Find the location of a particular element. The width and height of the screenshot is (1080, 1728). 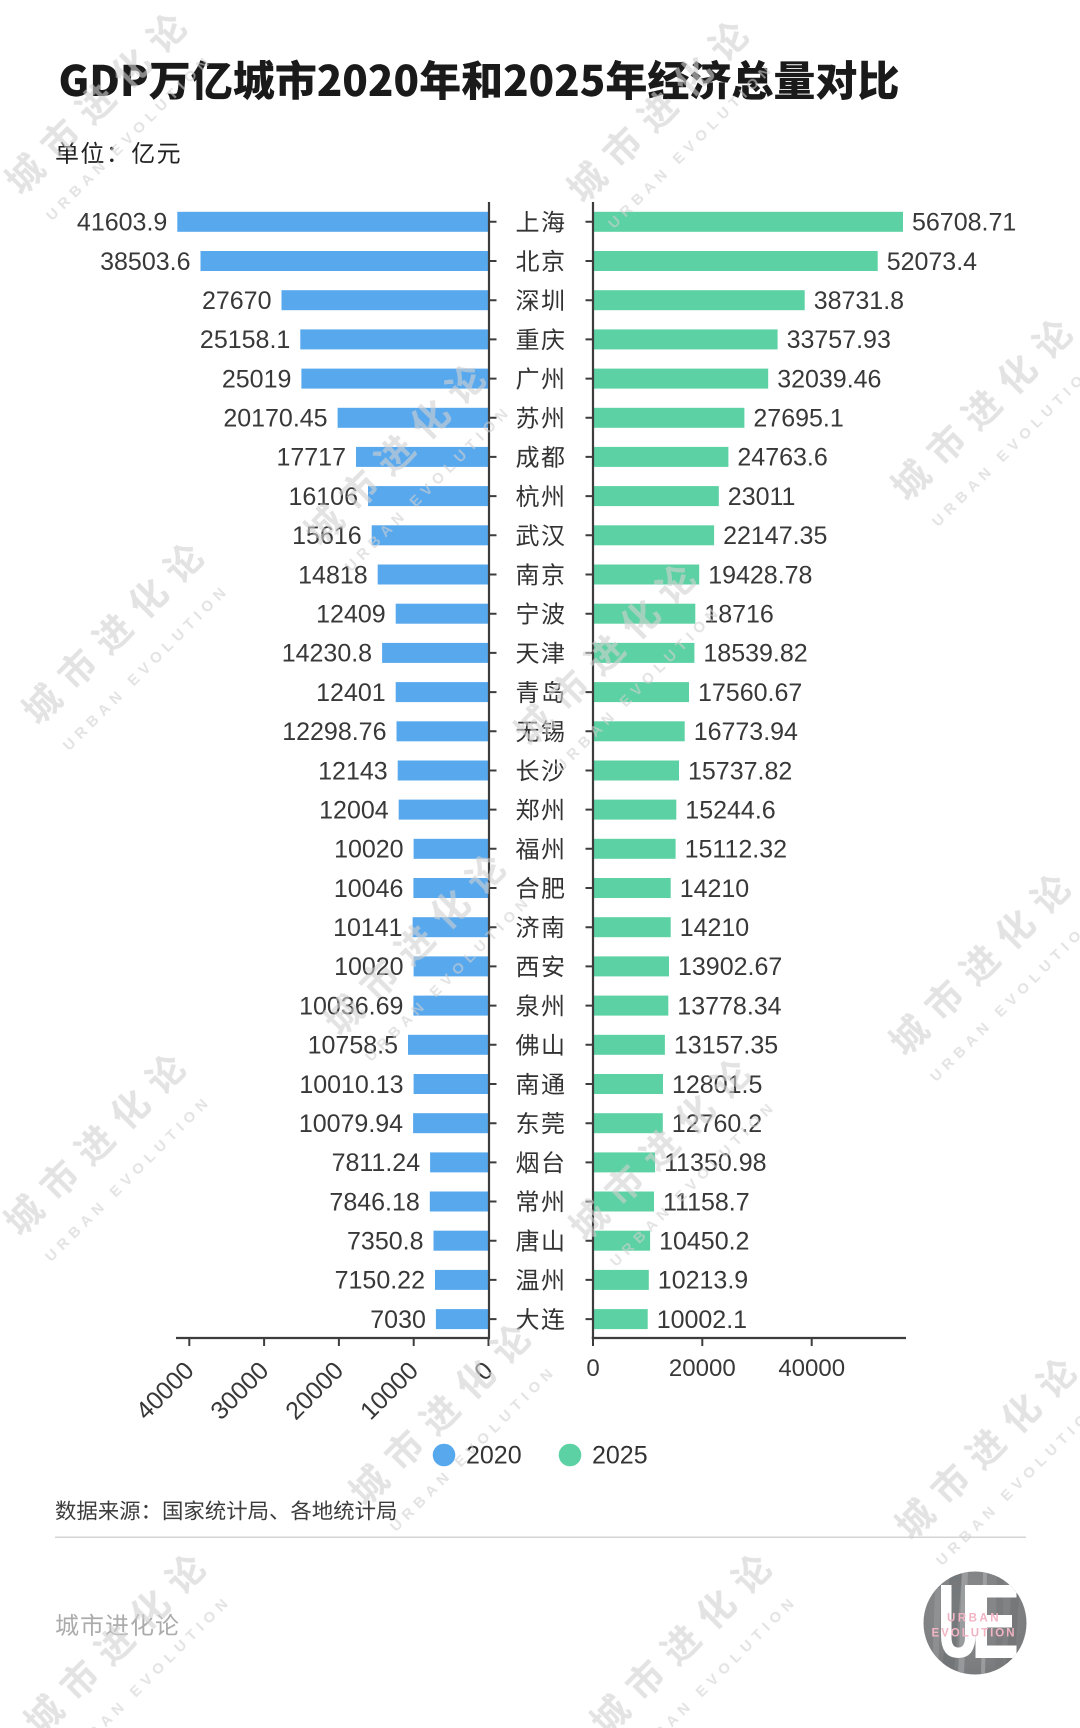

svg-text: 12401 is located at coordinates (351, 693).